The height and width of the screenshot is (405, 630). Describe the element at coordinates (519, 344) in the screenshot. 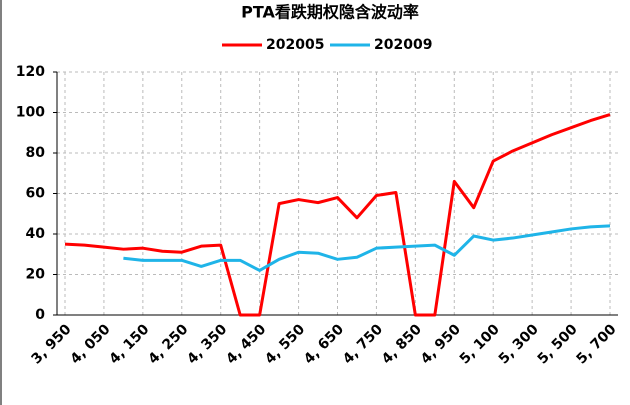

I see `x-tick-label: 5, 300` at that location.